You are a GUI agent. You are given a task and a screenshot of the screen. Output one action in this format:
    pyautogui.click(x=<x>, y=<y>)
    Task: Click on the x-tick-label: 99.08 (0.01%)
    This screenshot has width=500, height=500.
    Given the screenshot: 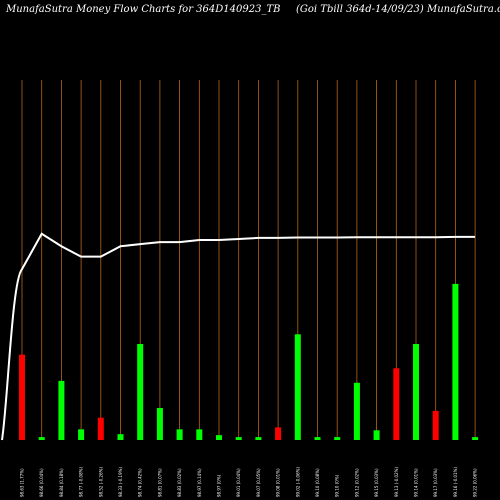 What is the action you would take?
    pyautogui.click(x=278, y=482)
    